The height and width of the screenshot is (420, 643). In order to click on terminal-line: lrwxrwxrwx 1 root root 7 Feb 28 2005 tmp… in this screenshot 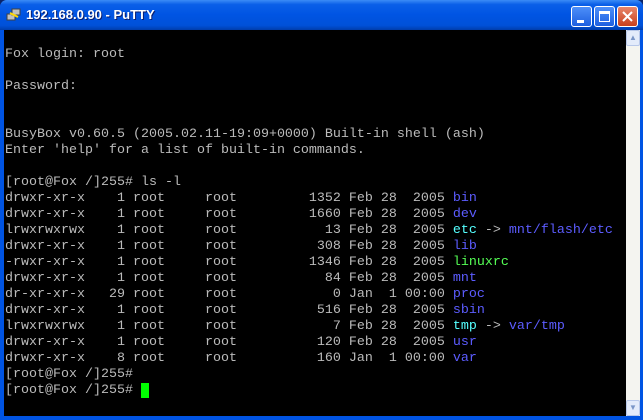, I will do `click(285, 327)`.